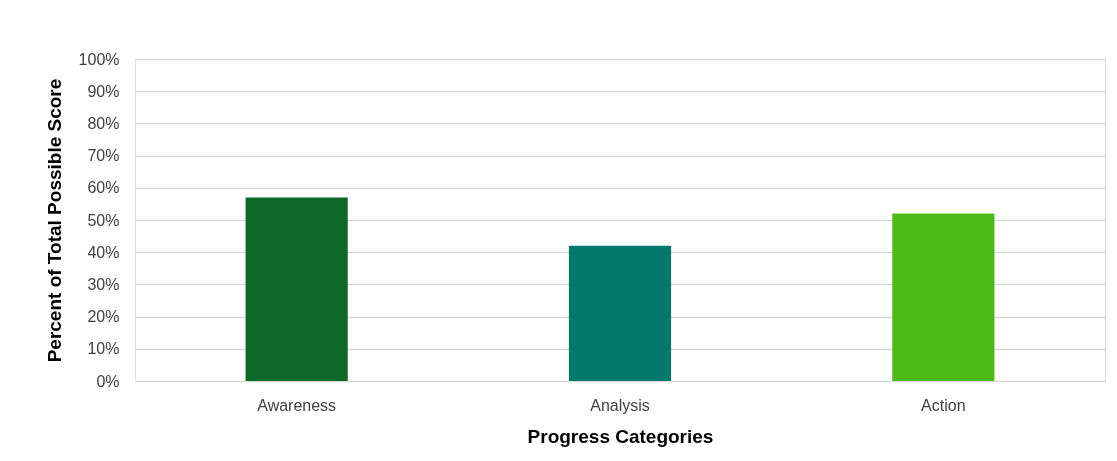  I want to click on y-tick-label: 0%, so click(108, 381).